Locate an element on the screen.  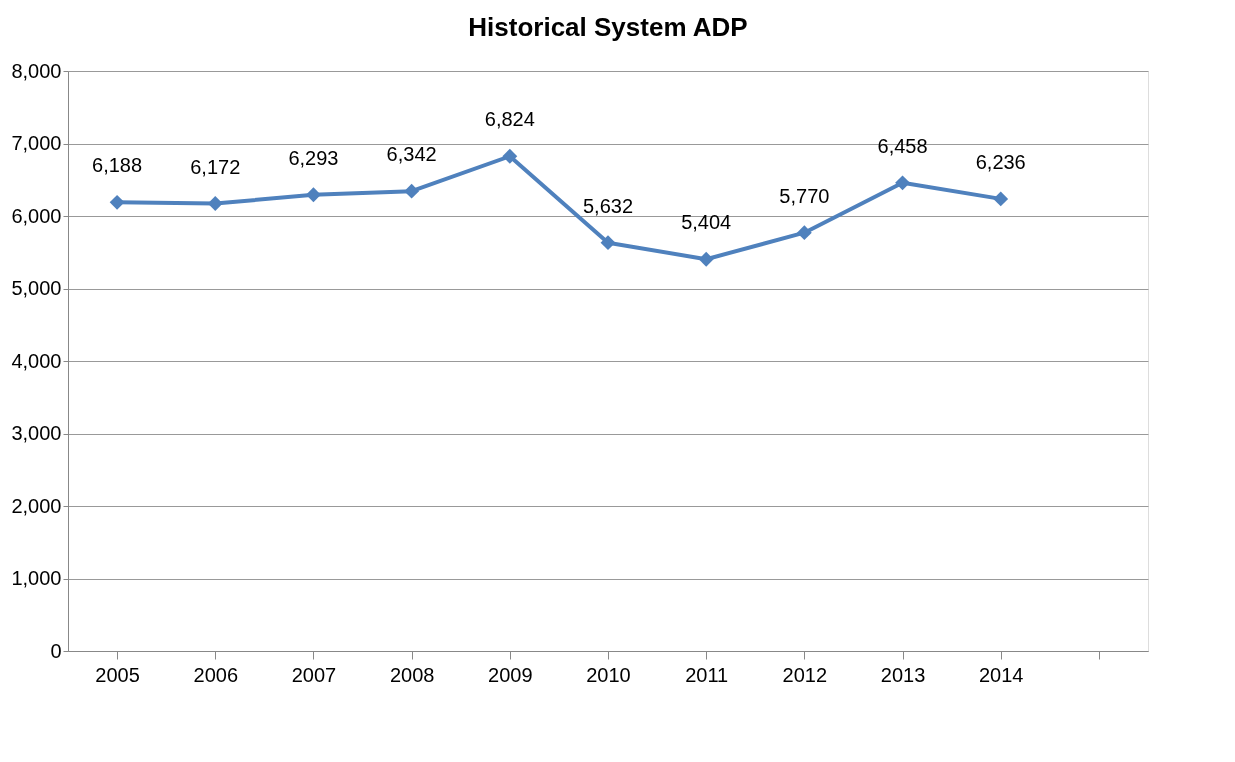
x-tick-label: 2014 is located at coordinates (1001, 674).